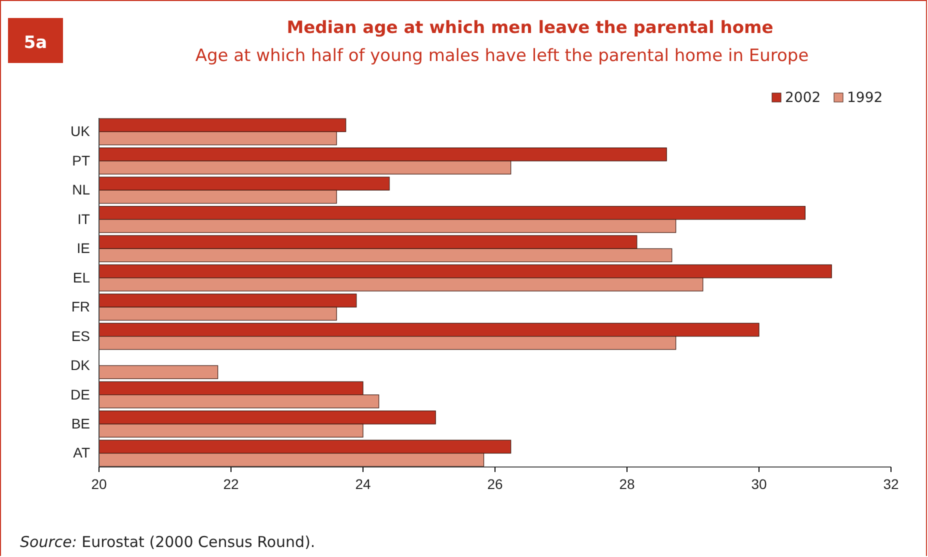  Describe the element at coordinates (502, 56) in the screenshot. I see `chart-subtitle: Age at which half of young males have left the parental home in Europe` at that location.